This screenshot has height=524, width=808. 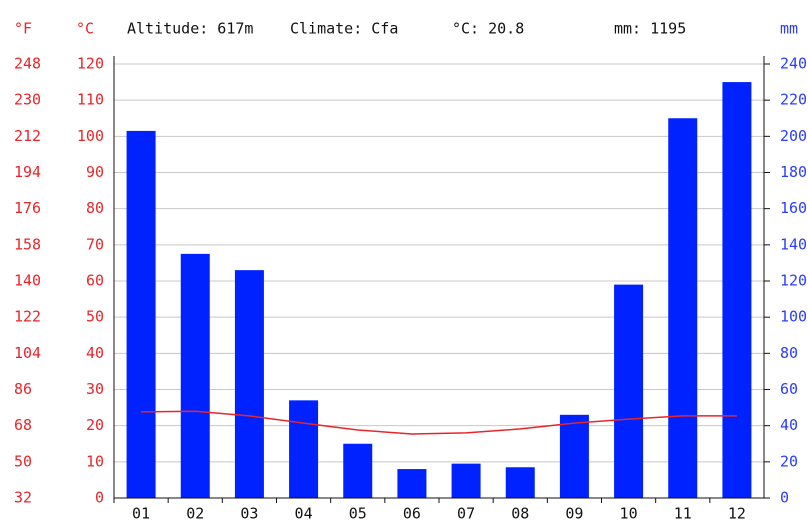 What do you see at coordinates (23, 461) in the screenshot?
I see `fahrenheit-tick-label: 50` at bounding box center [23, 461].